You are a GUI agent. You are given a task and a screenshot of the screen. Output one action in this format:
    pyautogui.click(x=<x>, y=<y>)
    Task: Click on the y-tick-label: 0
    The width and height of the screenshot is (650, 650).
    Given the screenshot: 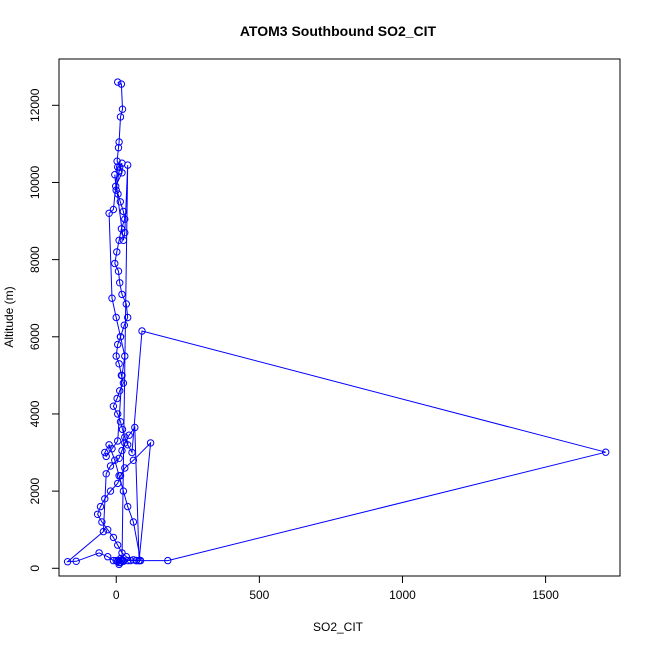 What is the action you would take?
    pyautogui.click(x=35, y=568)
    